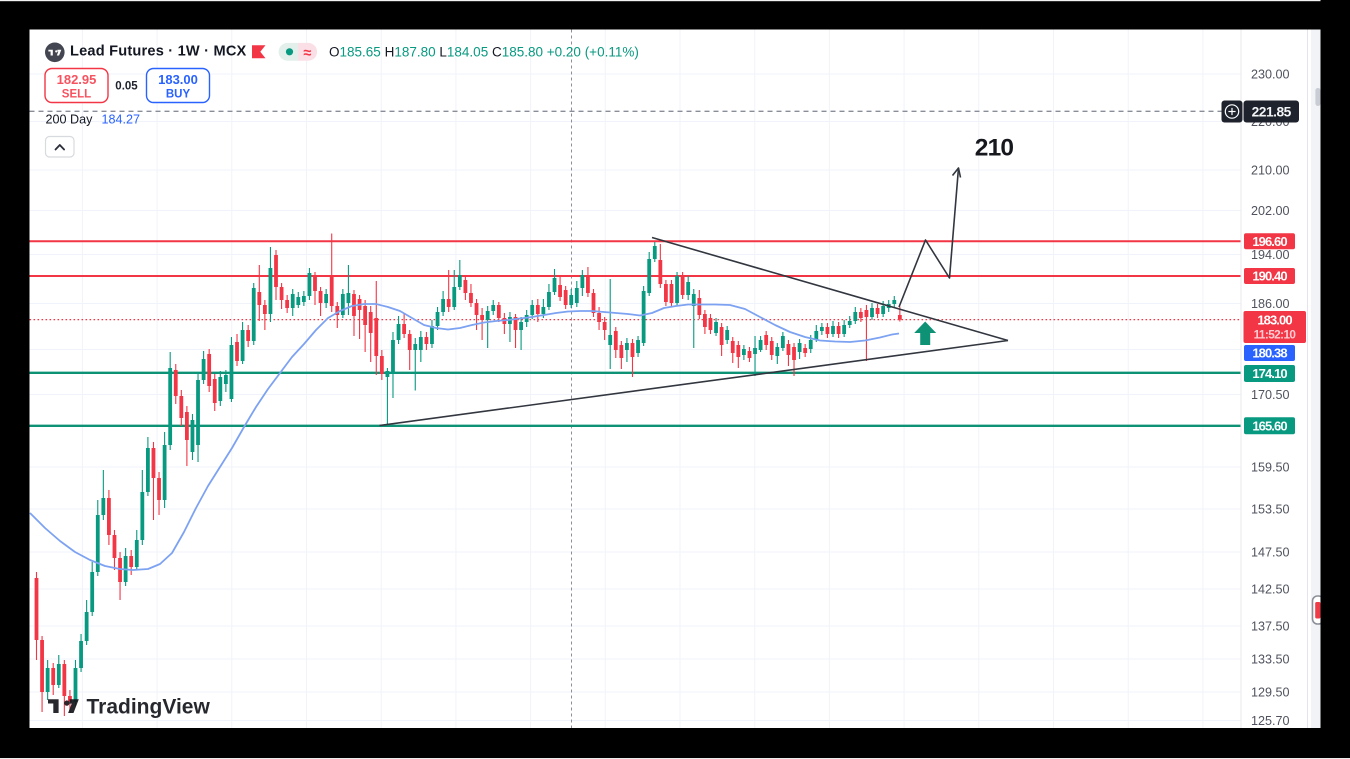  What do you see at coordinates (1270, 659) in the screenshot?
I see `svg-text: 133.50` at bounding box center [1270, 659].